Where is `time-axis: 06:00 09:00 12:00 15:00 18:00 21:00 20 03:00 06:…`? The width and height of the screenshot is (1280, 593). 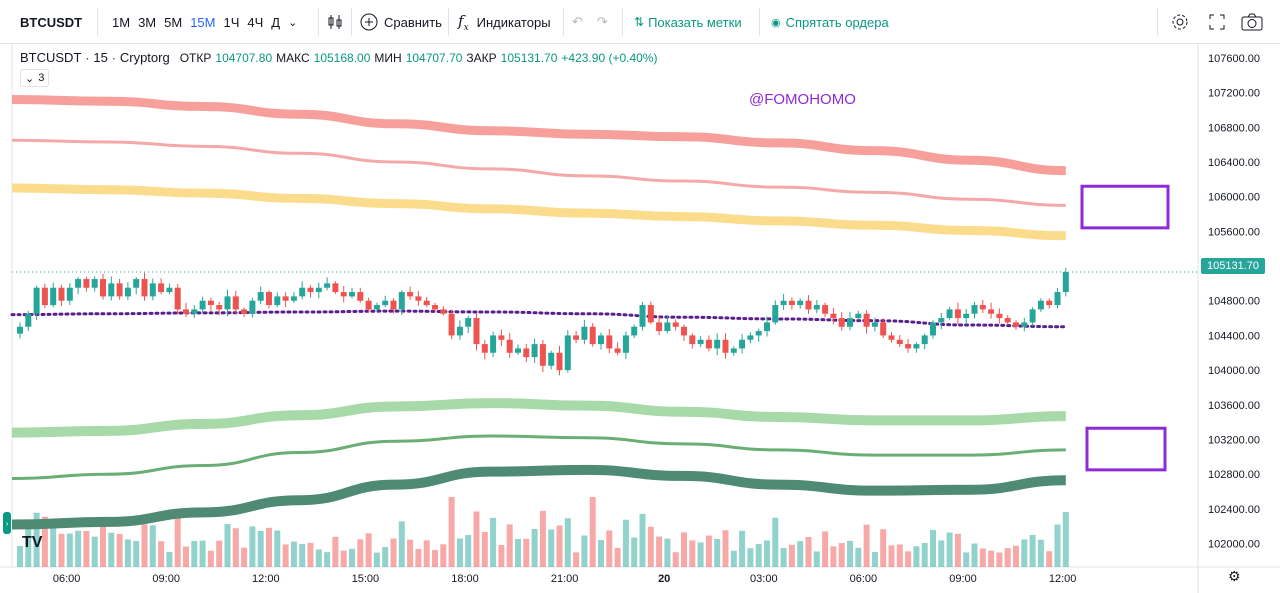
time-axis: 06:00 09:00 12:00 15:00 18:00 21:00 20 03:00 06:… is located at coordinates (565, 579).